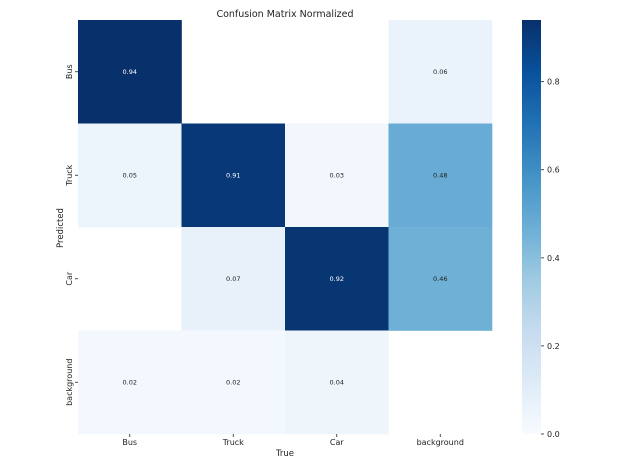 This screenshot has height=466, width=622. Describe the element at coordinates (531, 227) in the screenshot. I see `colorbar` at that location.